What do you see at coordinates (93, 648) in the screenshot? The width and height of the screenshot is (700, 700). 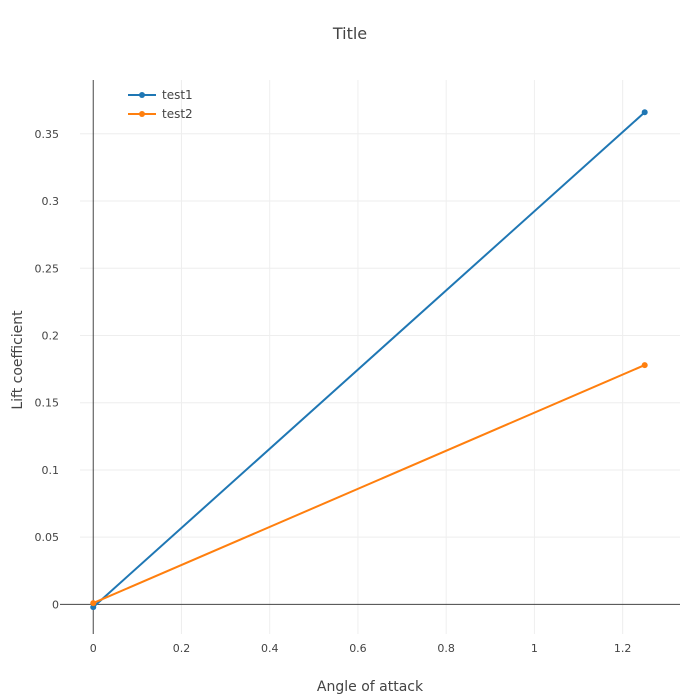 I see `x-tick-label: 0` at bounding box center [93, 648].